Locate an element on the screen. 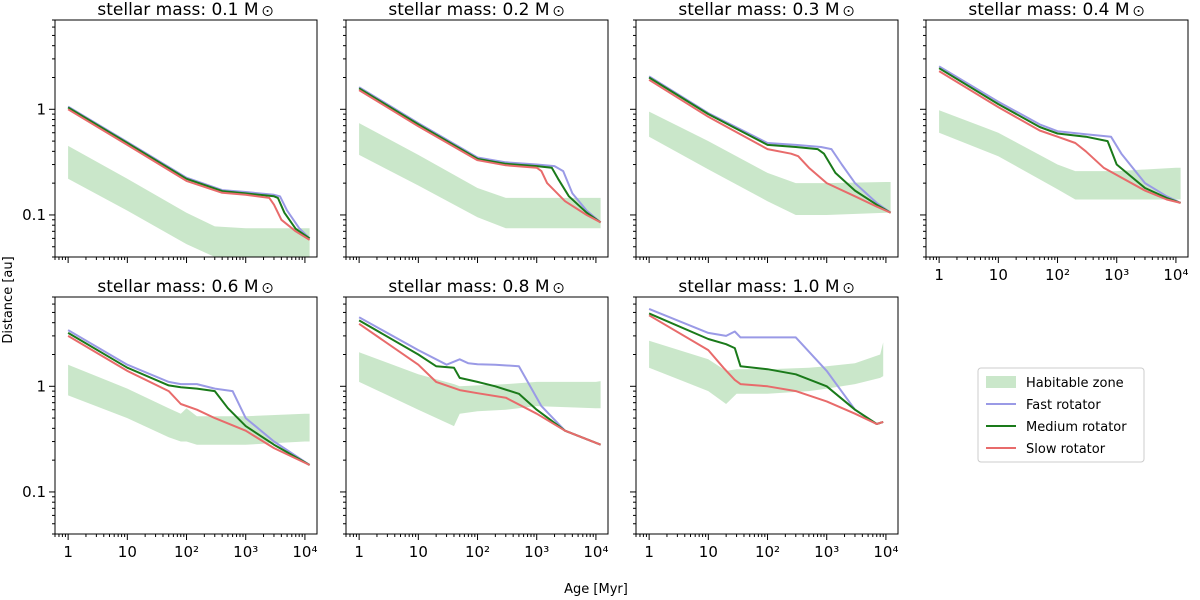 This screenshot has height=600, width=1200. panel-title: stellar mass: 0.4 M is located at coordinates (1048, 10).